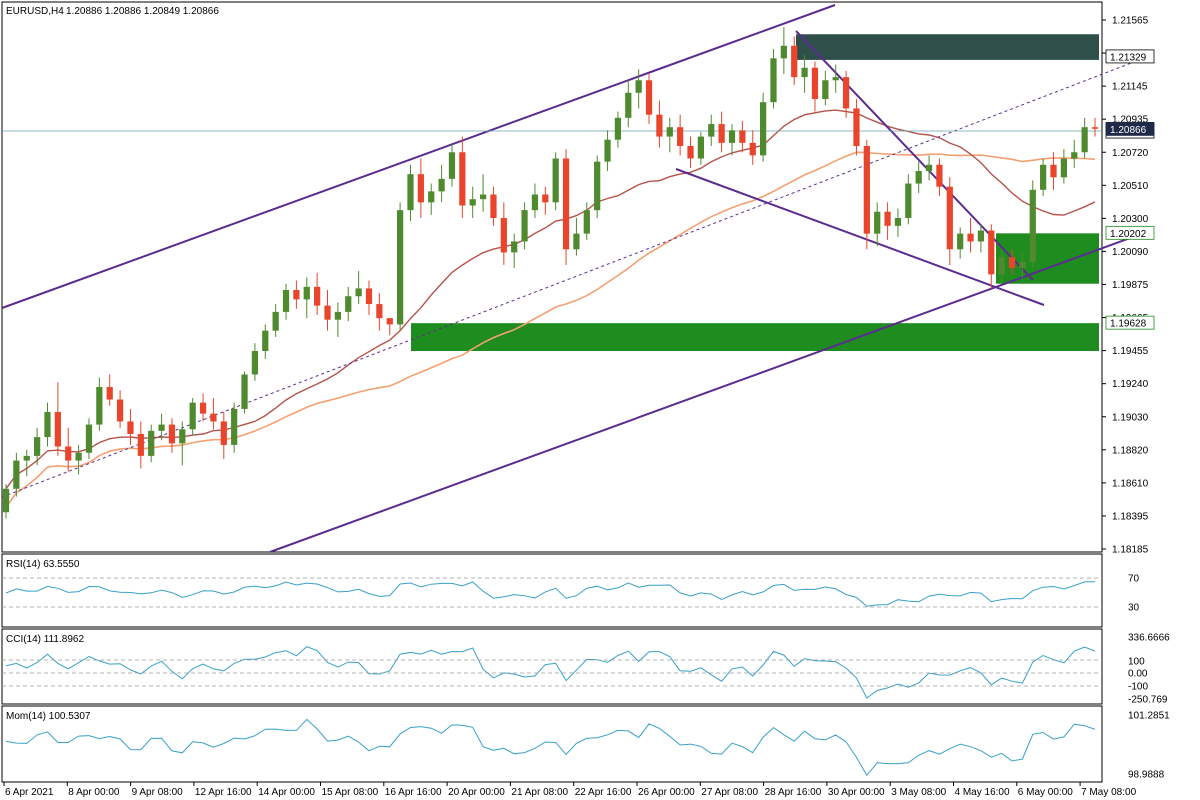 This screenshot has width=1200, height=800. Describe the element at coordinates (1130, 483) in the screenshot. I see `price-tick-label: 1.18610` at that location.